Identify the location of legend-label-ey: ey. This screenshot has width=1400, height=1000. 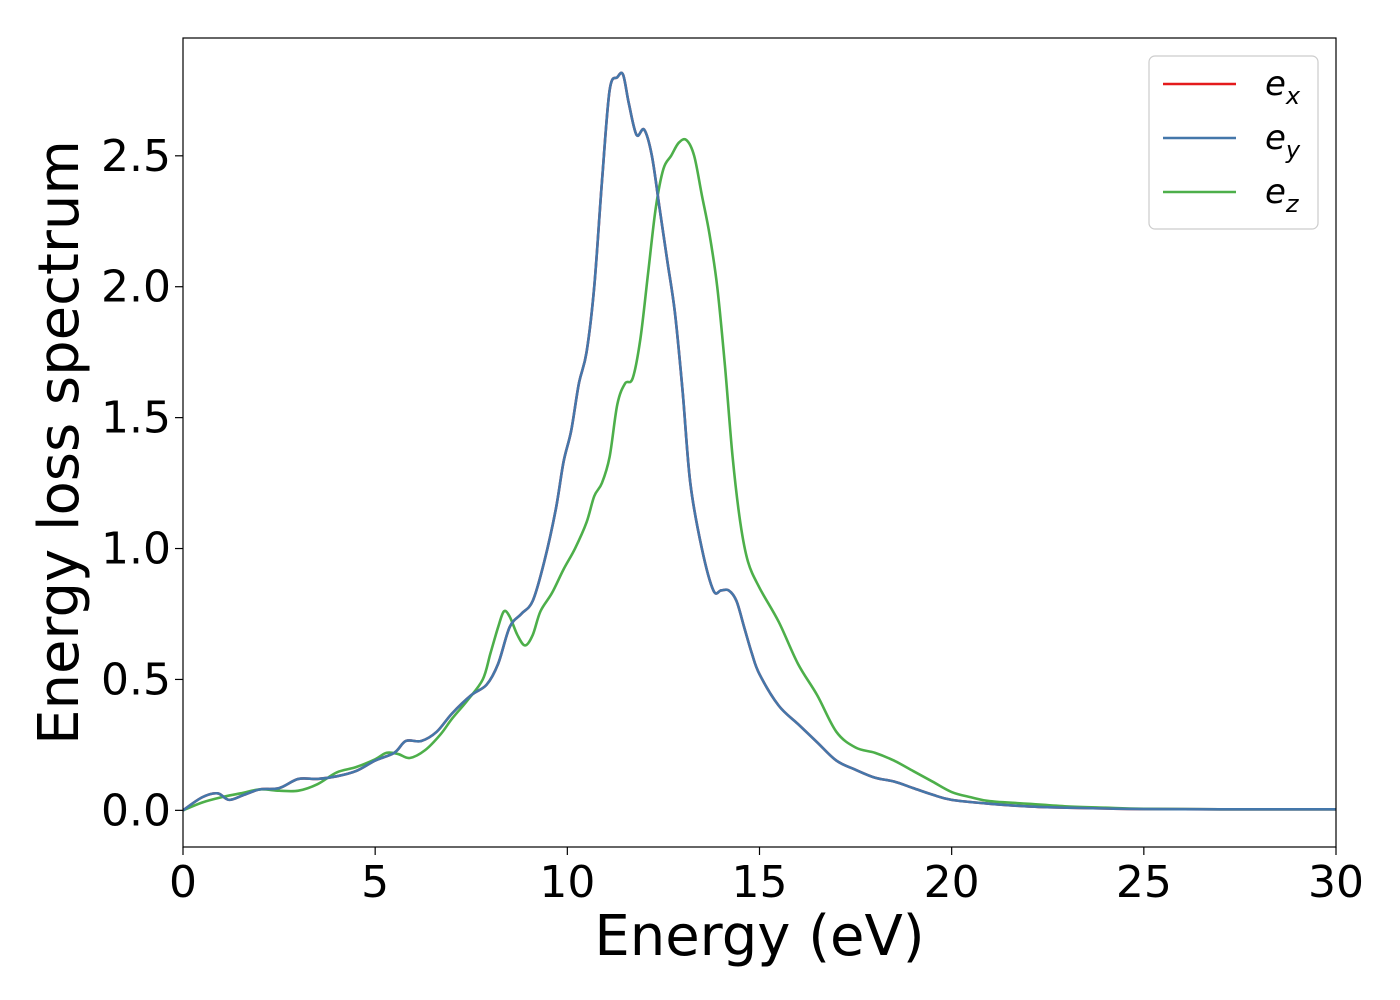
(1283, 141).